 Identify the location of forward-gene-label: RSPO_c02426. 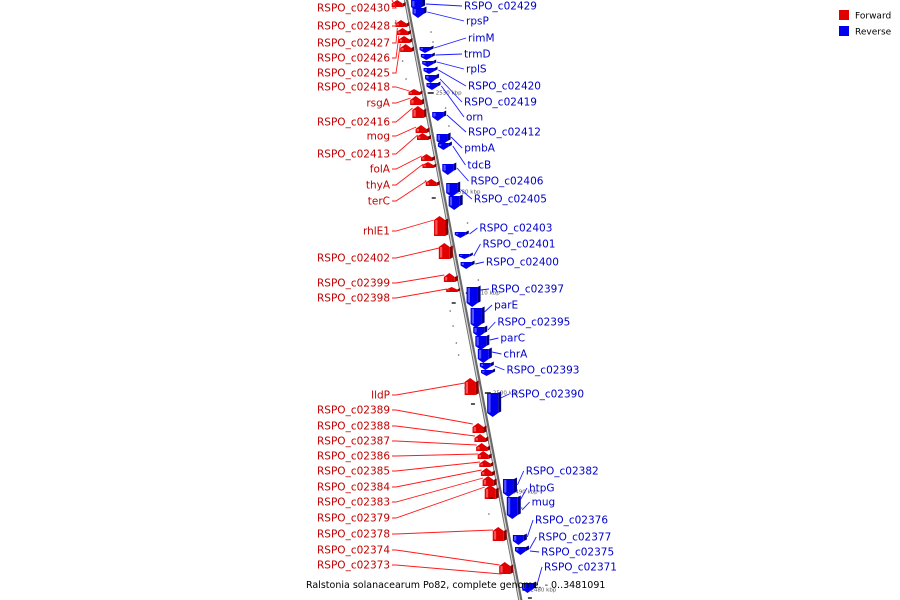
(353, 59).